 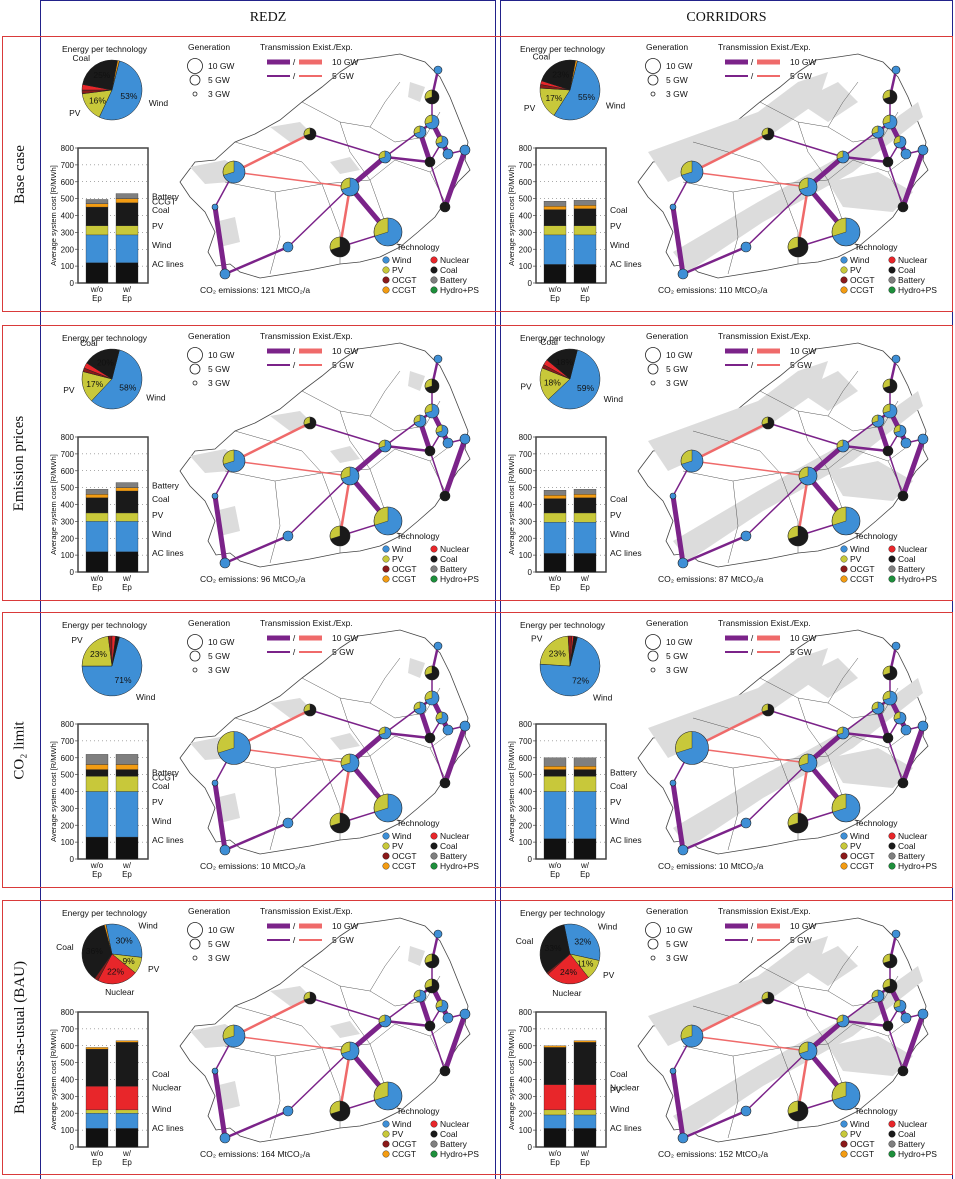 I want to click on y-tick-label: 400, so click(x=526, y=792).